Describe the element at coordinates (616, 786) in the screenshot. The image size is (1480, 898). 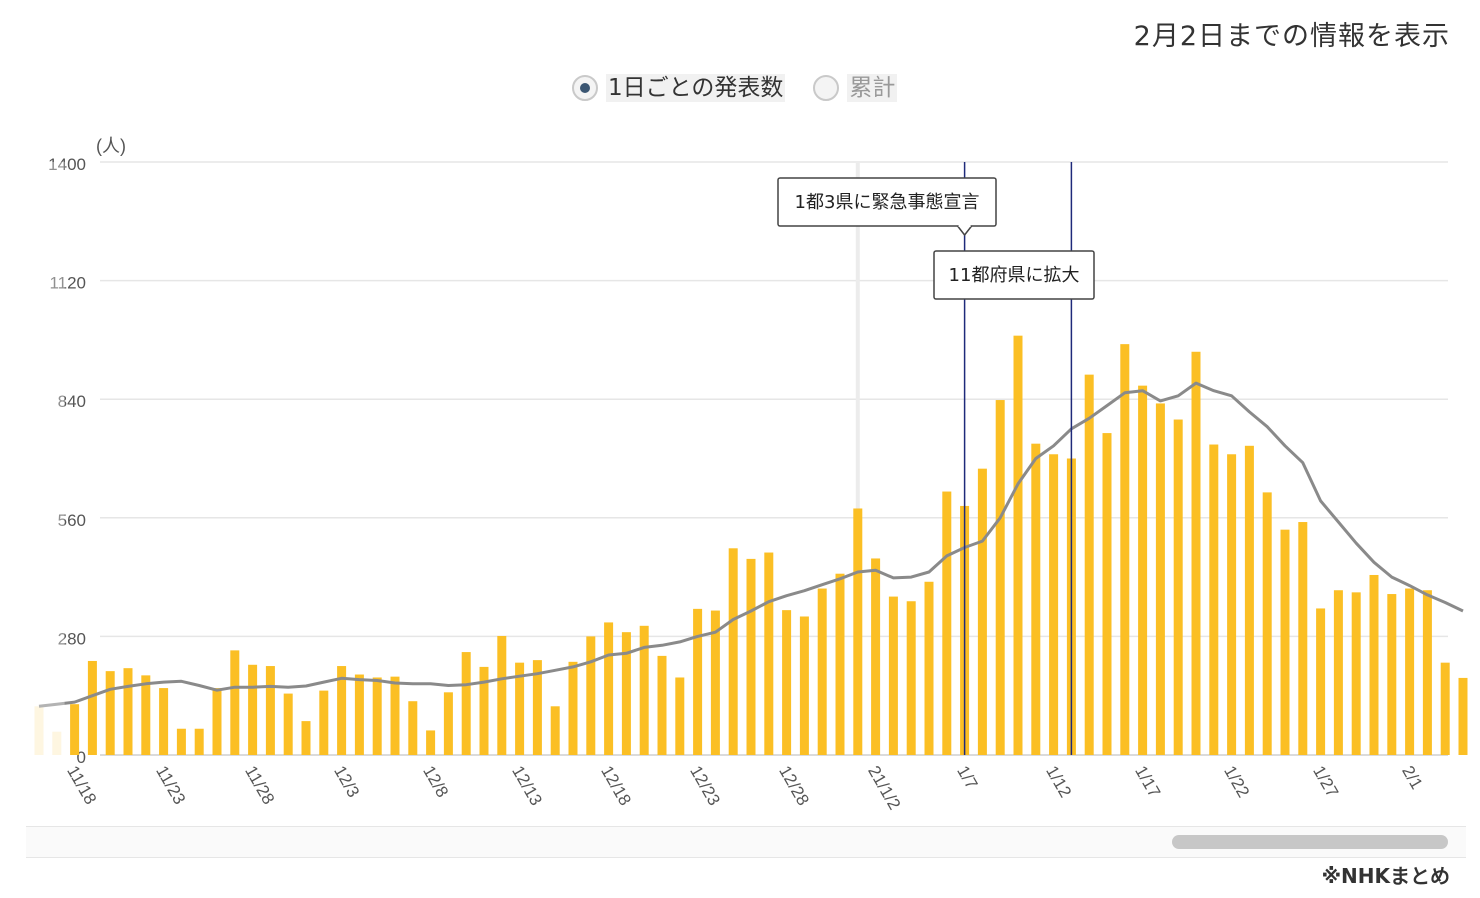
I see `x-tick-label: 12/18` at that location.